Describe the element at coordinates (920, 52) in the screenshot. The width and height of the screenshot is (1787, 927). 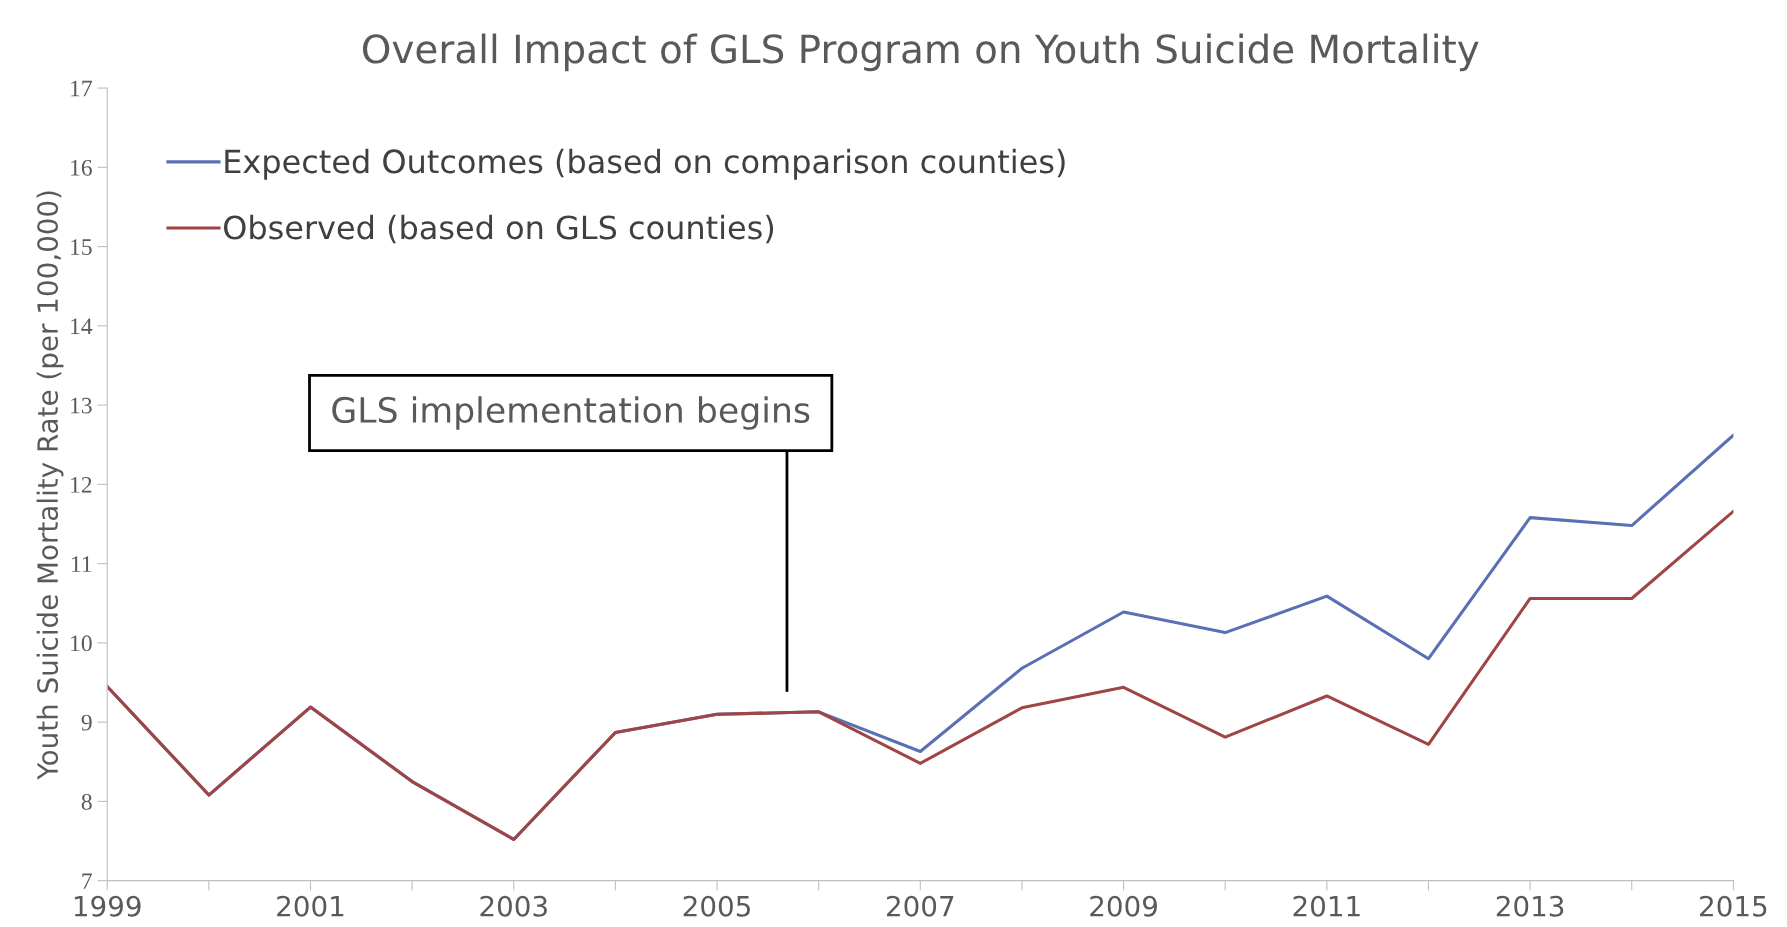
I see `chart-title: Overall Impact of GLS Program on Youth Suicide Mortality` at that location.